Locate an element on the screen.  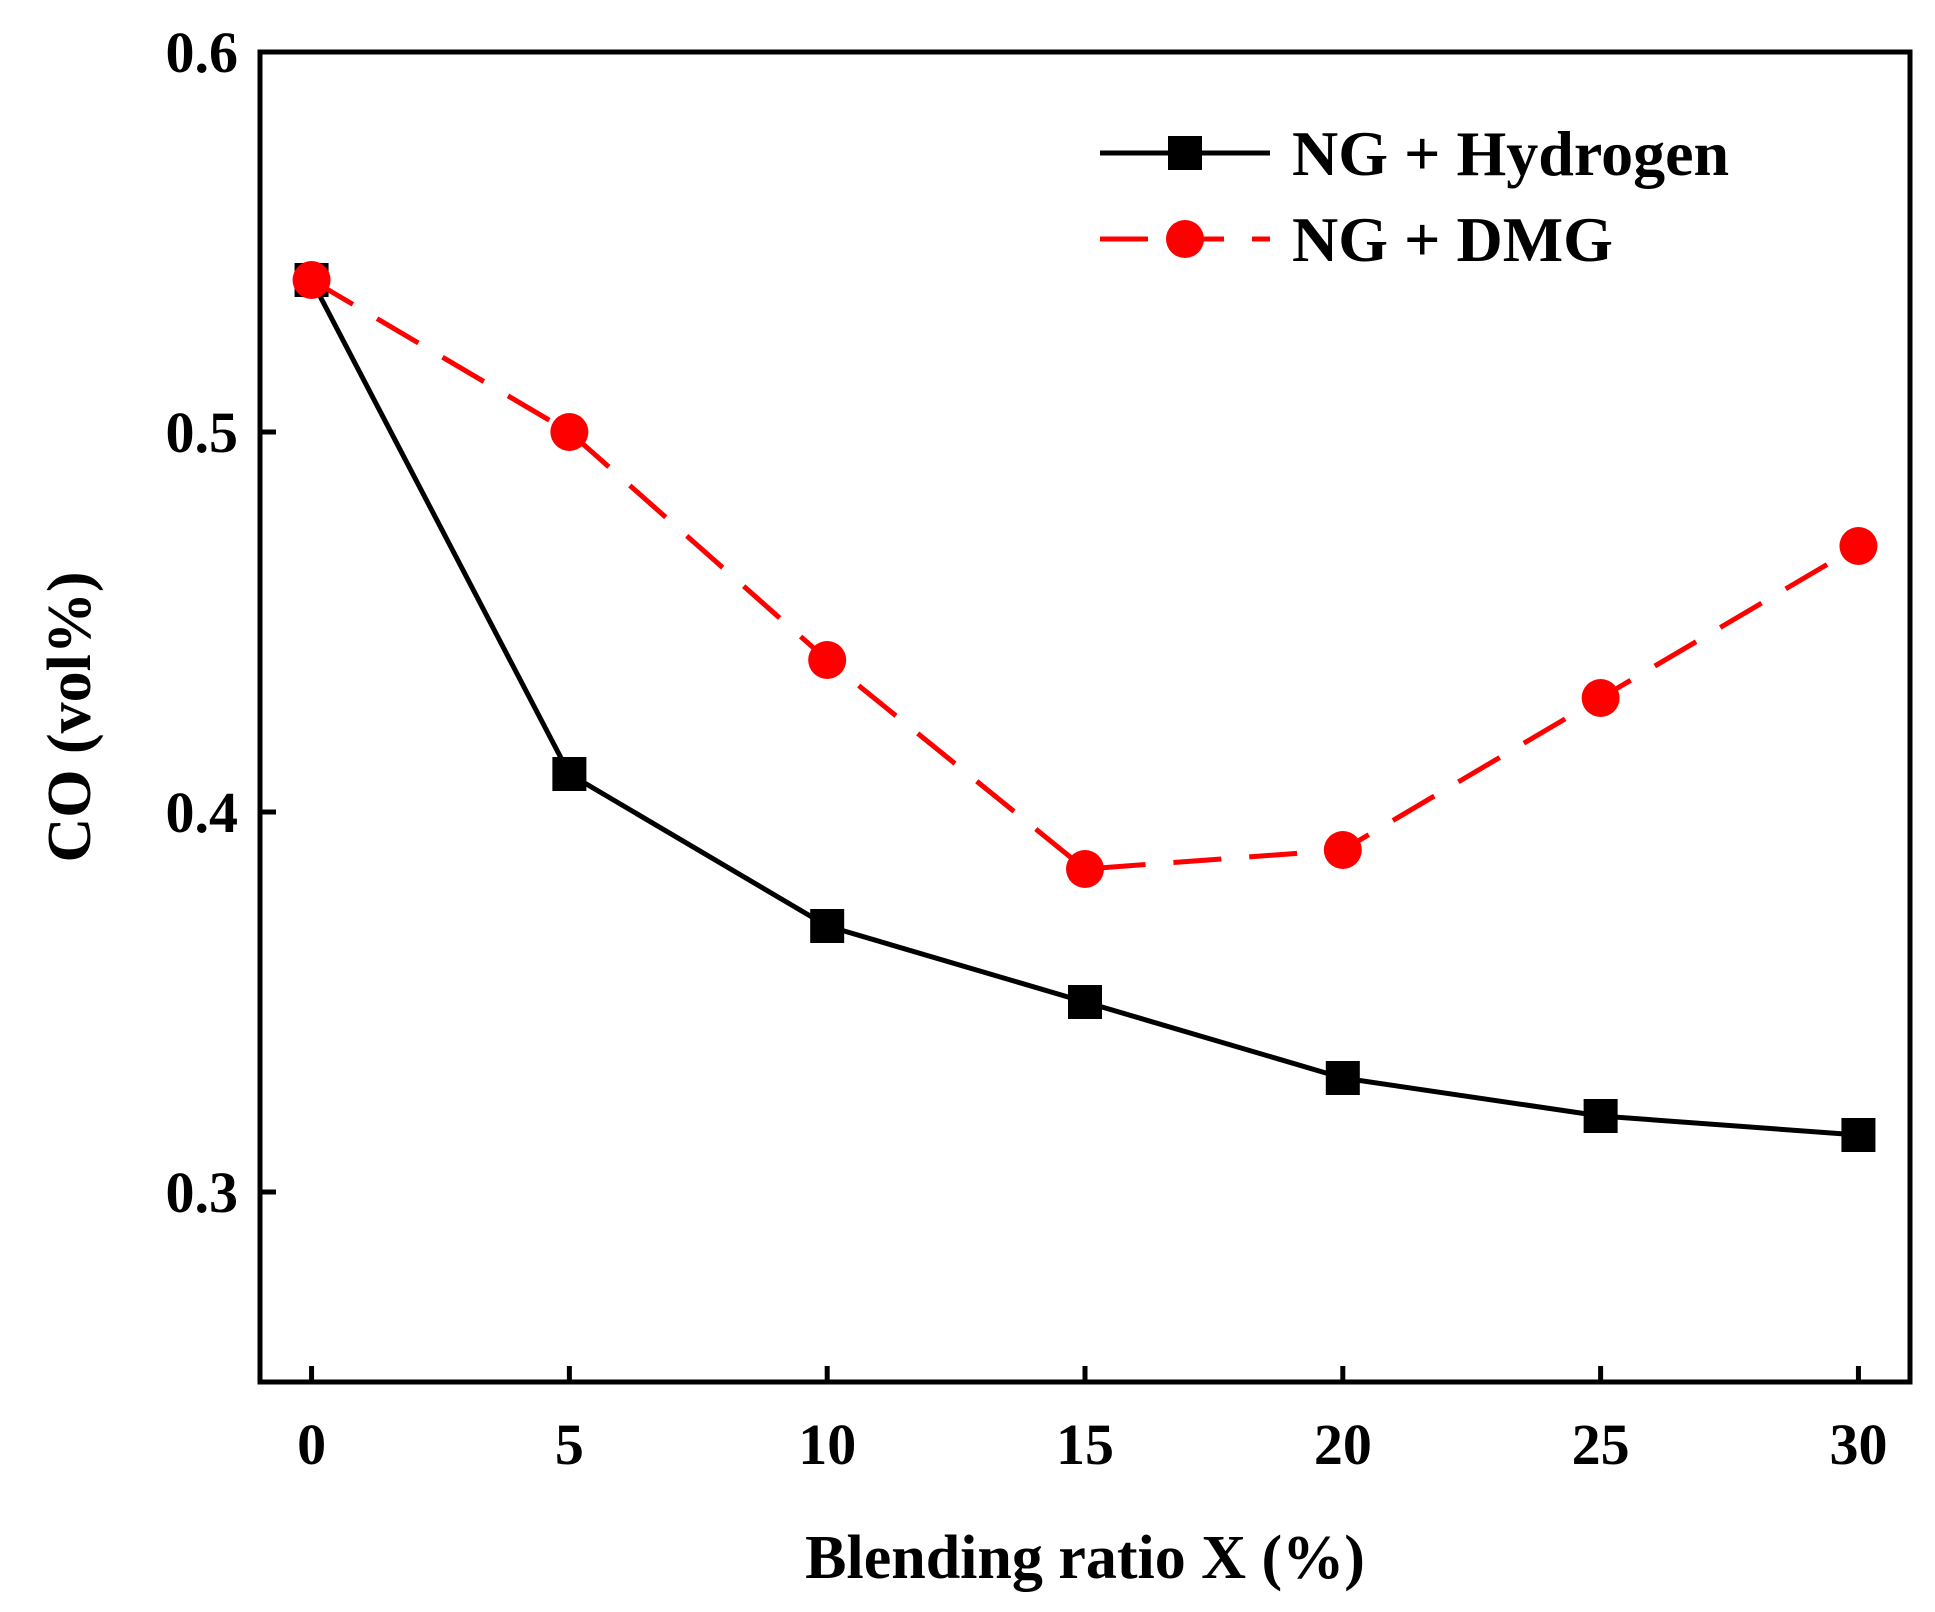
x-axis-ticks: 0 5 10 15 20 25 30 is located at coordinates (1092, 1421).